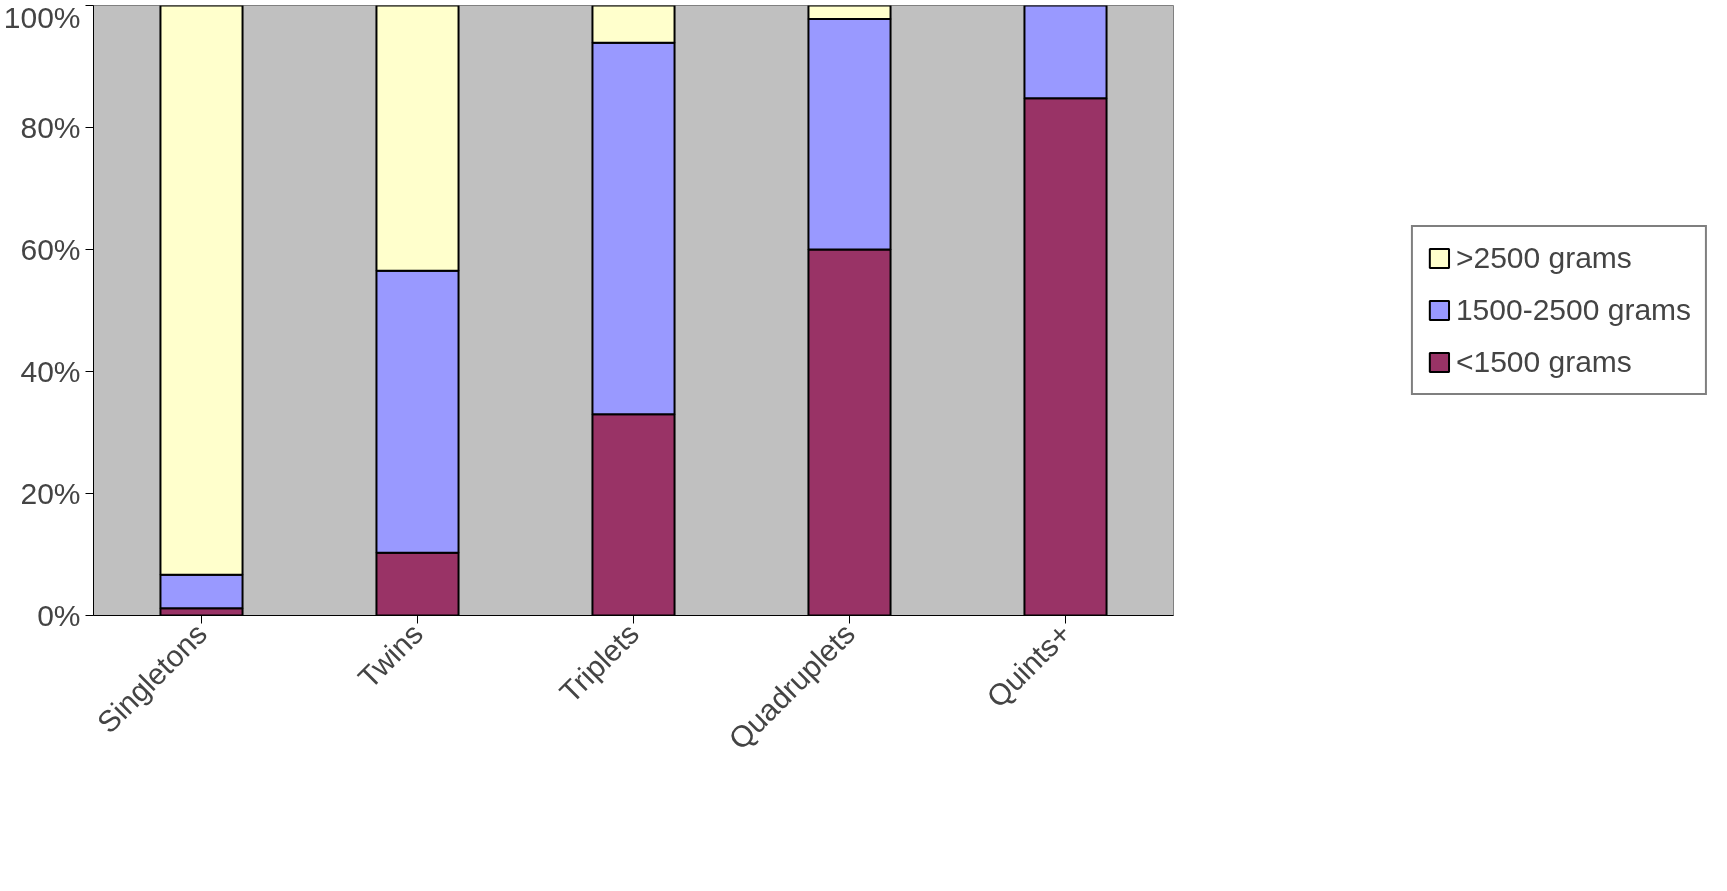 The image size is (1727, 891). Describe the element at coordinates (1573, 310) in the screenshot. I see `legend-label: 1500-2500 grams` at that location.